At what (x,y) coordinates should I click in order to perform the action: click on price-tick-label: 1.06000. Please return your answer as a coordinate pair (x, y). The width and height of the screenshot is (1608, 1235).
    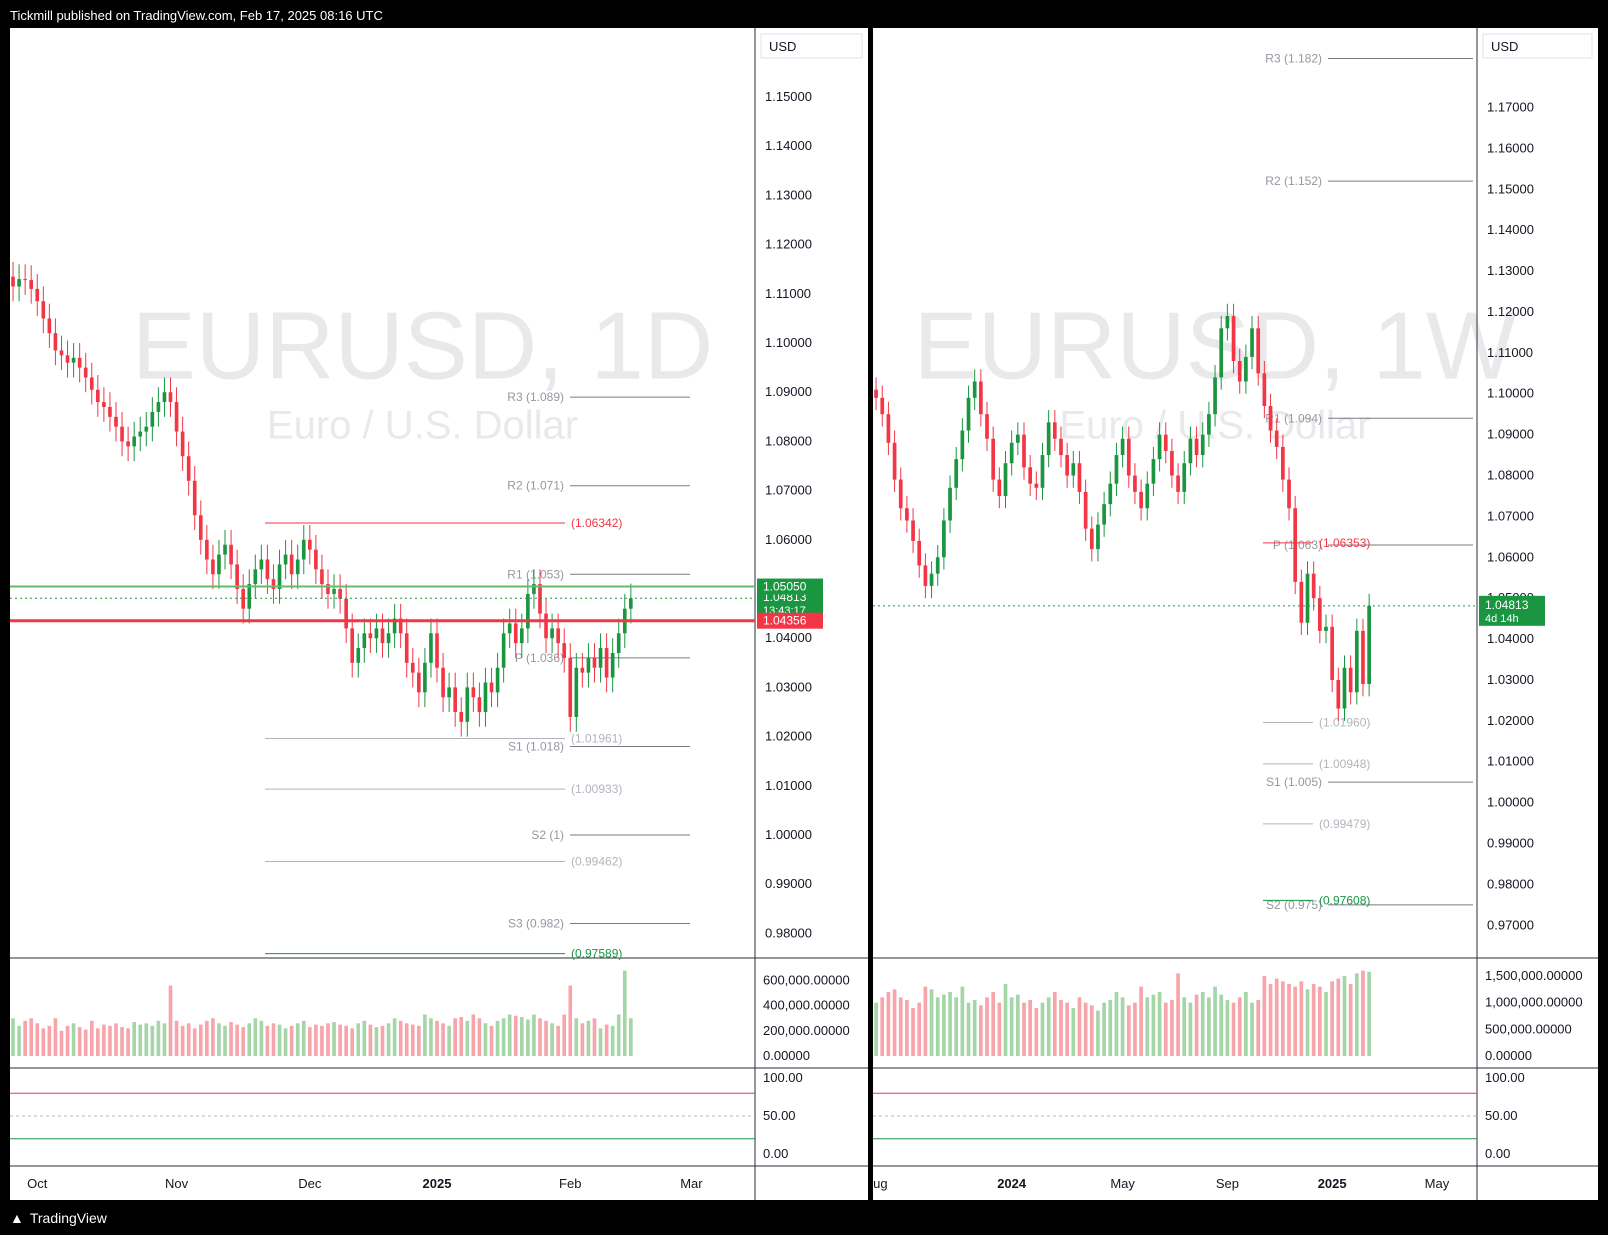
    Looking at the image, I should click on (1510, 556).